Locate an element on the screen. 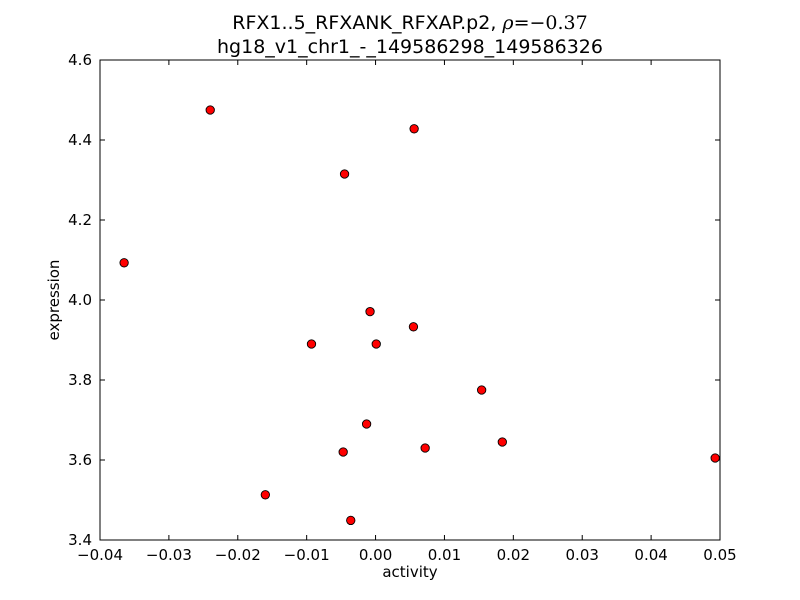  x-tick-label: 0.05 is located at coordinates (719, 555).